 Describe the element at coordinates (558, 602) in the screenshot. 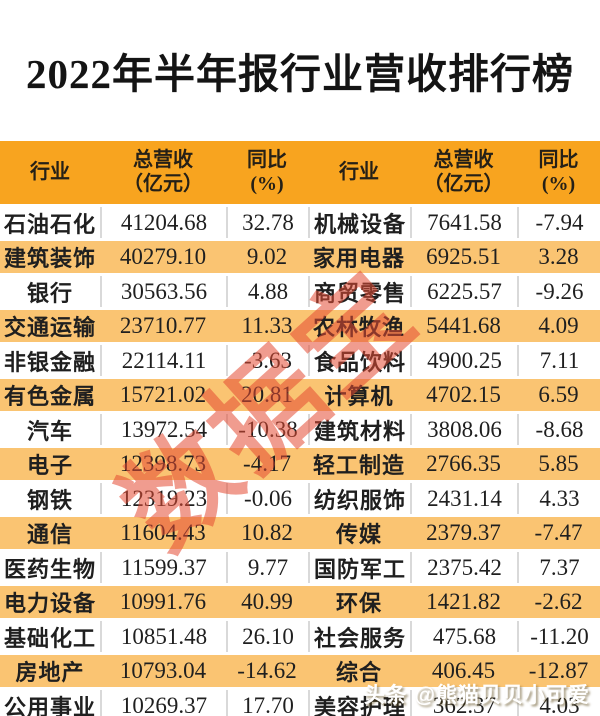

I see `yoy-value: -2.62` at that location.